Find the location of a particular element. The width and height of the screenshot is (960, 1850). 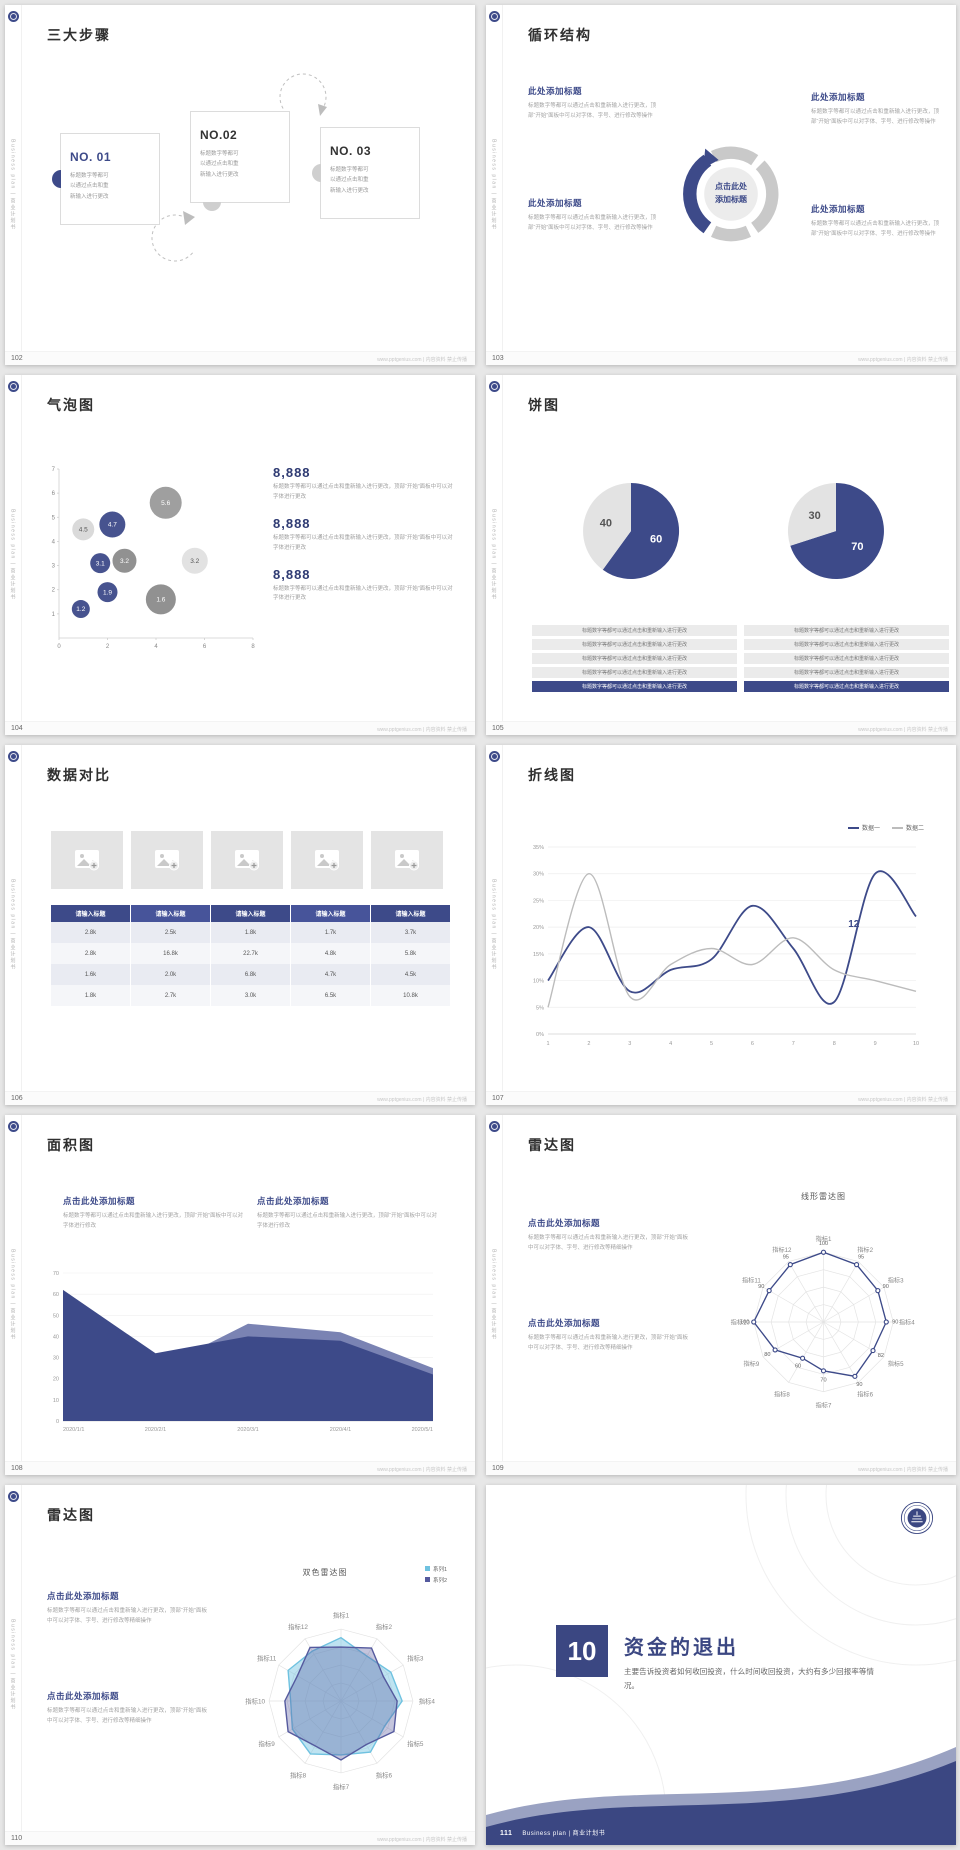

legend-item: 系列1 is located at coordinates (435, 1569).